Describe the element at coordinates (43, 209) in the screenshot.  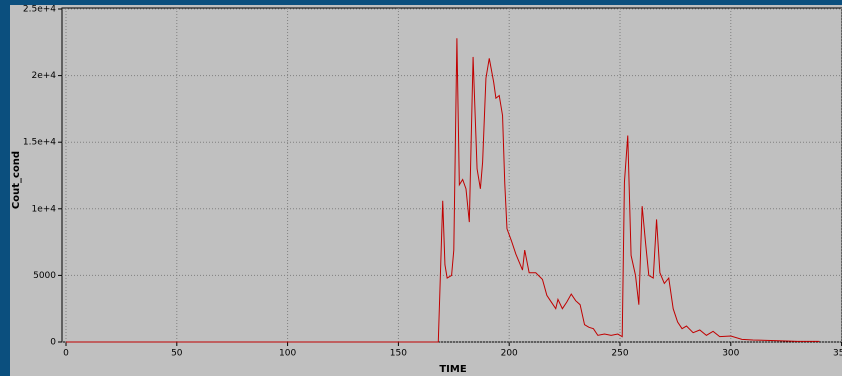
I see `y-tick-label: 1e+4` at that location.